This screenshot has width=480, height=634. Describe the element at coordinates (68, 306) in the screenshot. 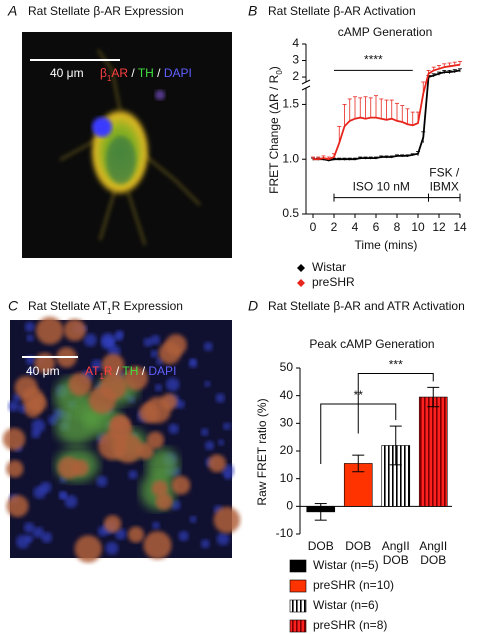

I see `text-part: Rat Stellate AT` at that location.